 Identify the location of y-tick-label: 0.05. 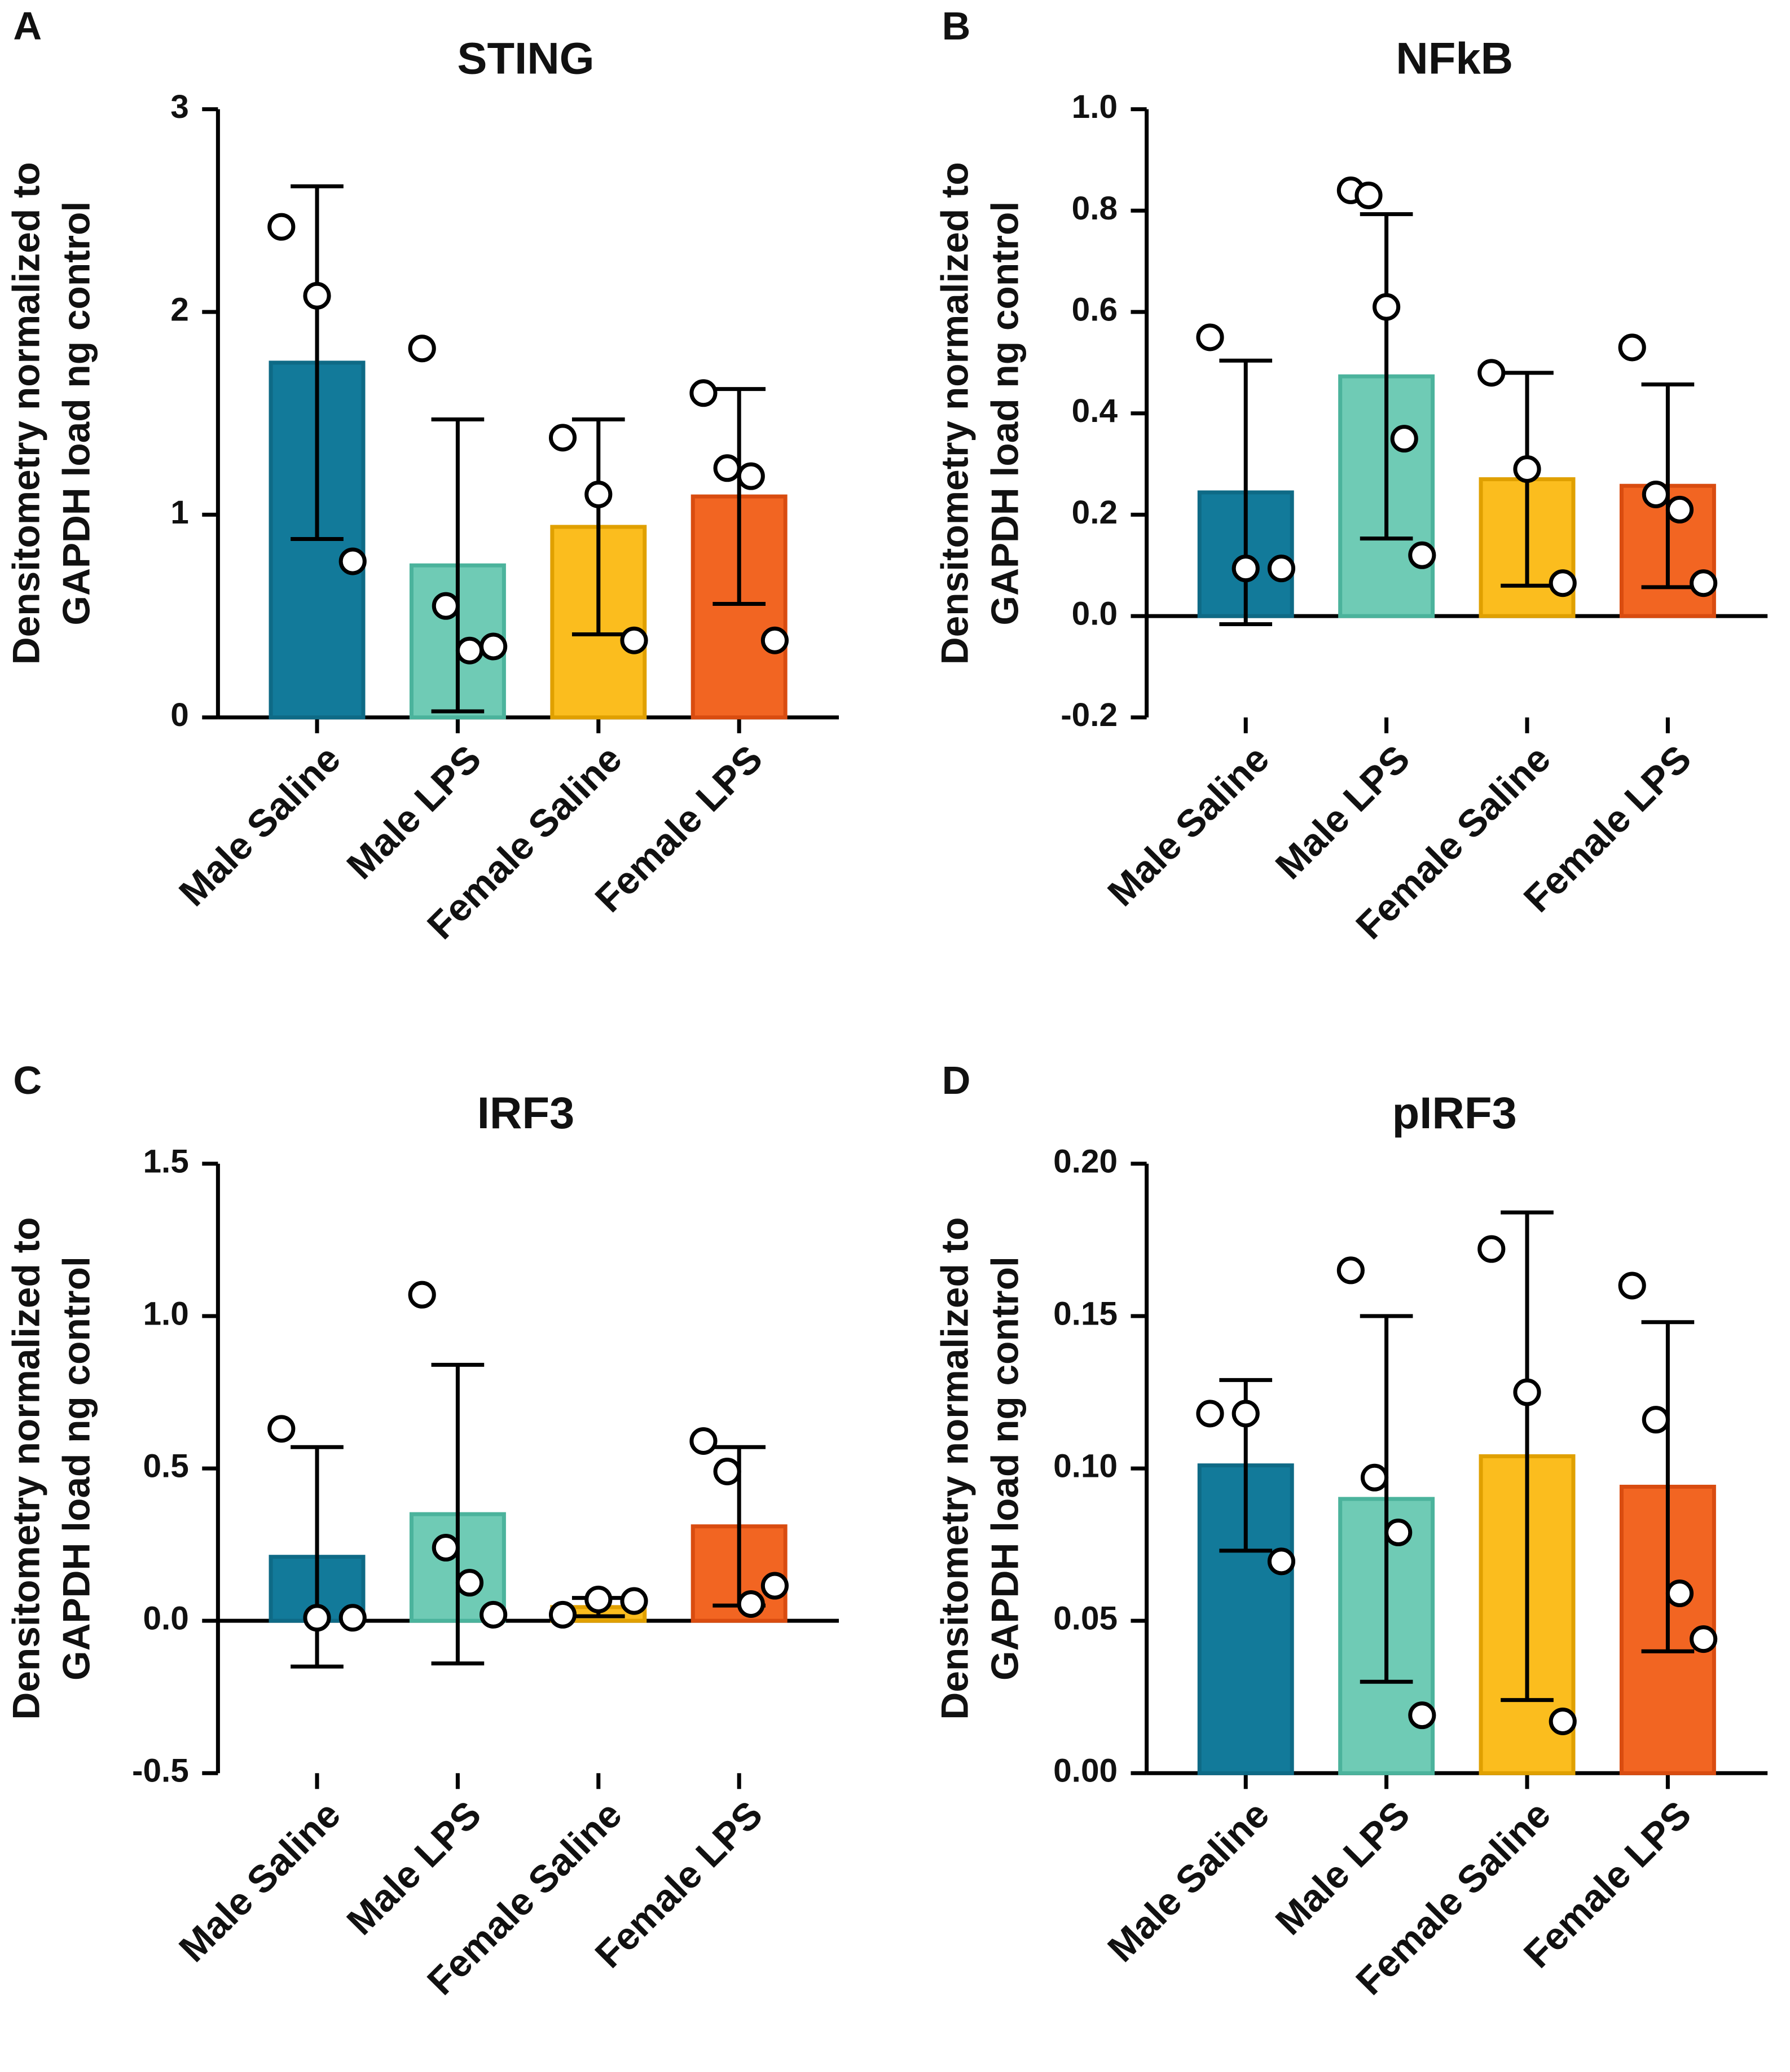
(1085, 1618).